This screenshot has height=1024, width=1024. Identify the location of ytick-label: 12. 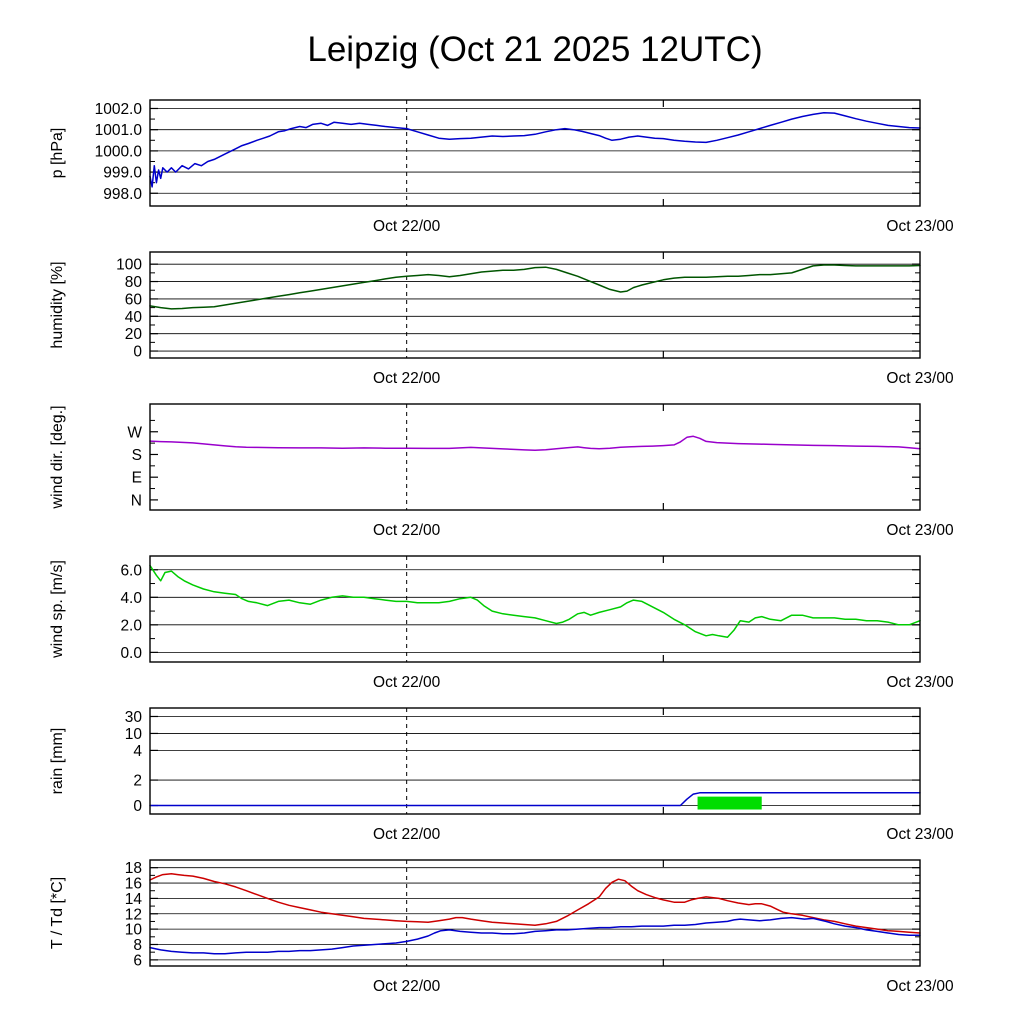
(133, 914).